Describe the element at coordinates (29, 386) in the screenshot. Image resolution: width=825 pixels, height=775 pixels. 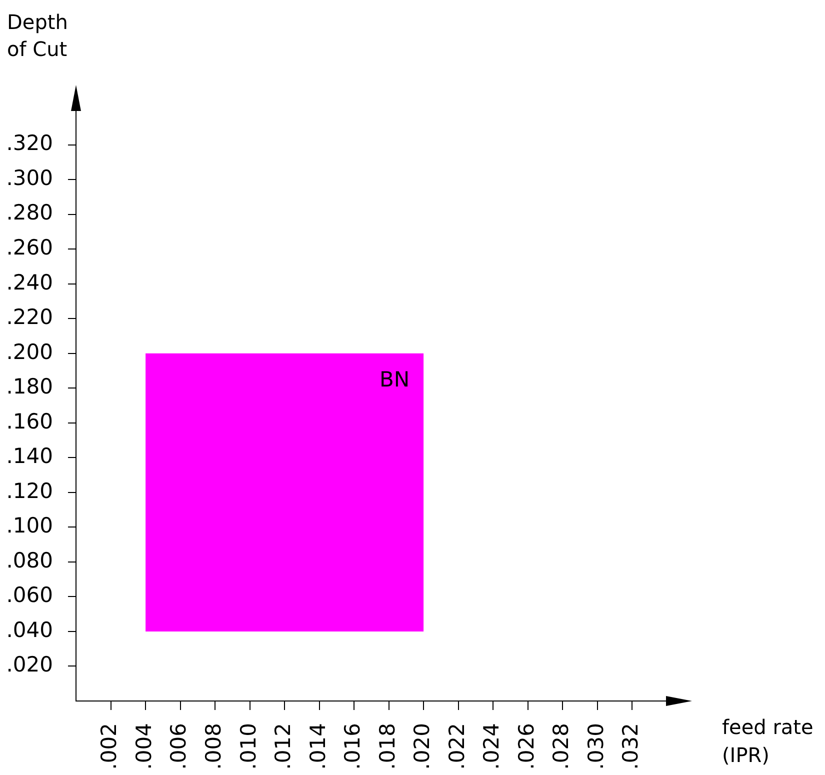
I see `y-tick-label: .180` at that location.